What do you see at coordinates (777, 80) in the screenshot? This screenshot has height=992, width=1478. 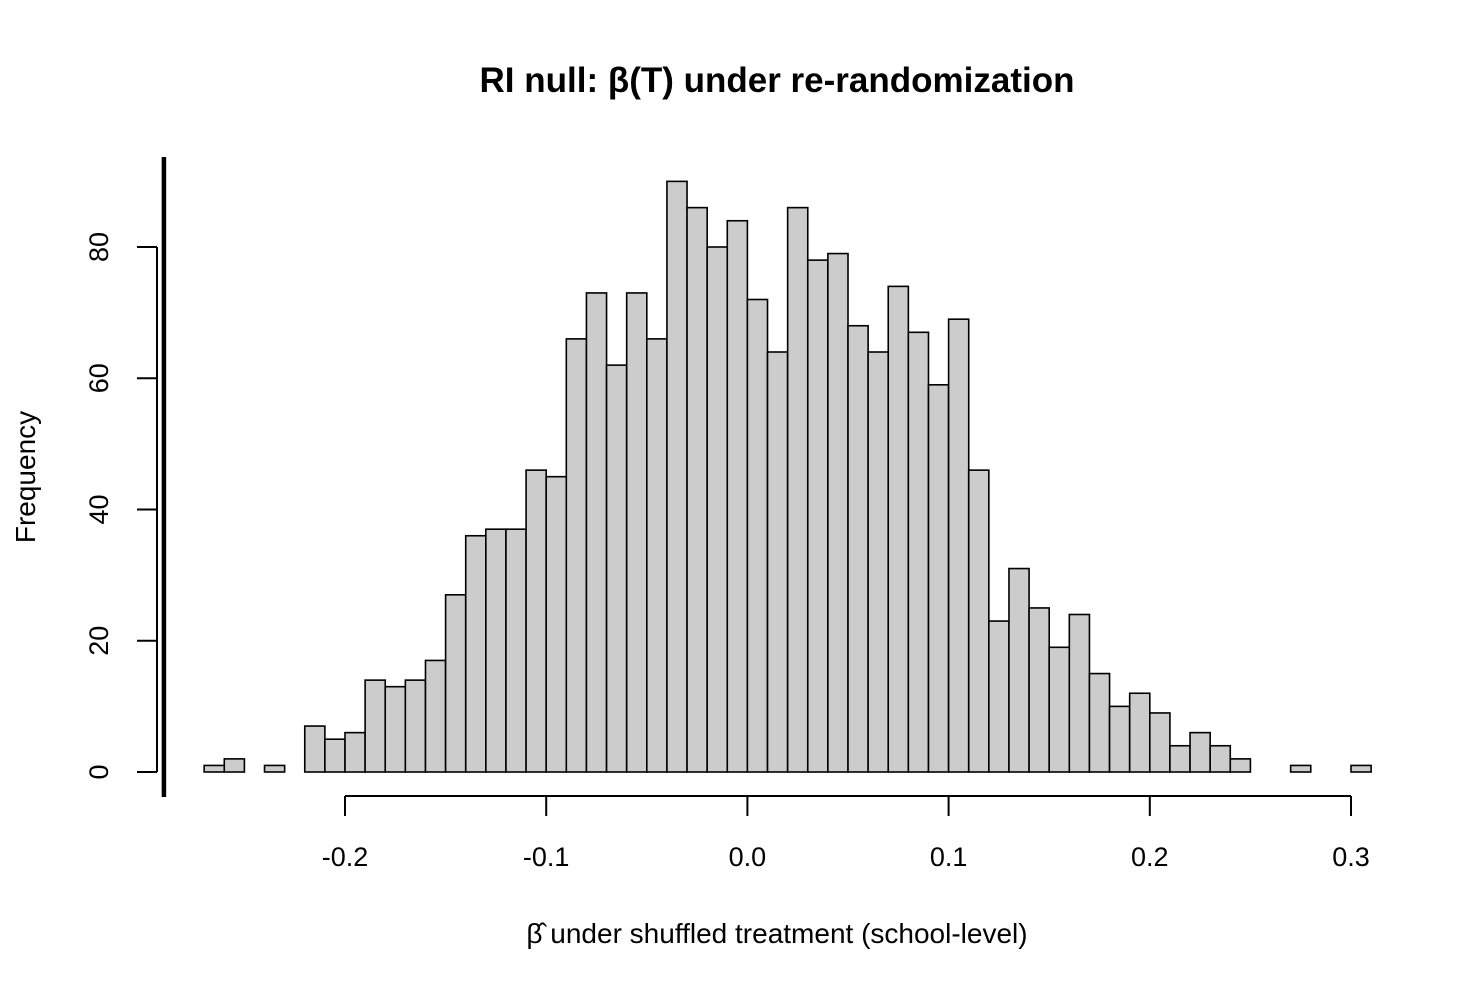 I see `chart-title: RI null: β(T) under re-randomization` at bounding box center [777, 80].